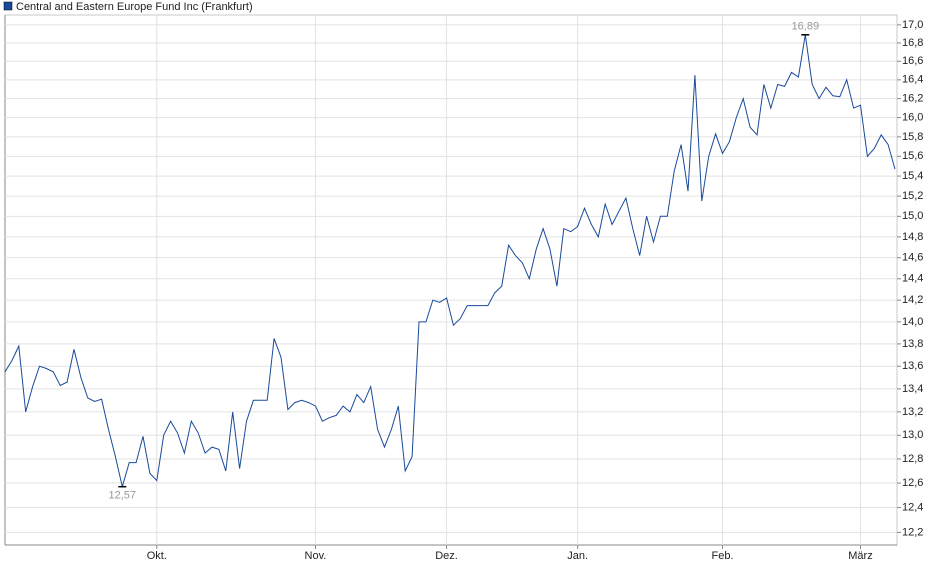  Describe the element at coordinates (912, 43) in the screenshot. I see `y-tick-label: 16,8` at that location.